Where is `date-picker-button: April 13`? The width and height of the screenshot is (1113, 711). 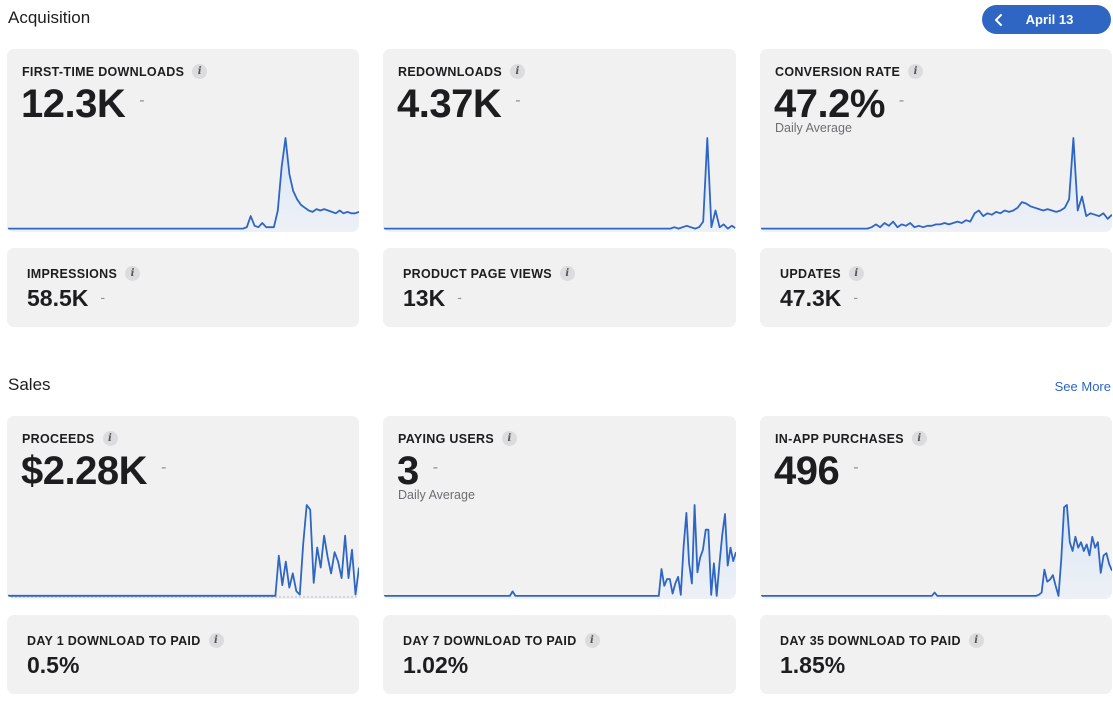
date-picker-button: April 13 is located at coordinates (1046, 19).